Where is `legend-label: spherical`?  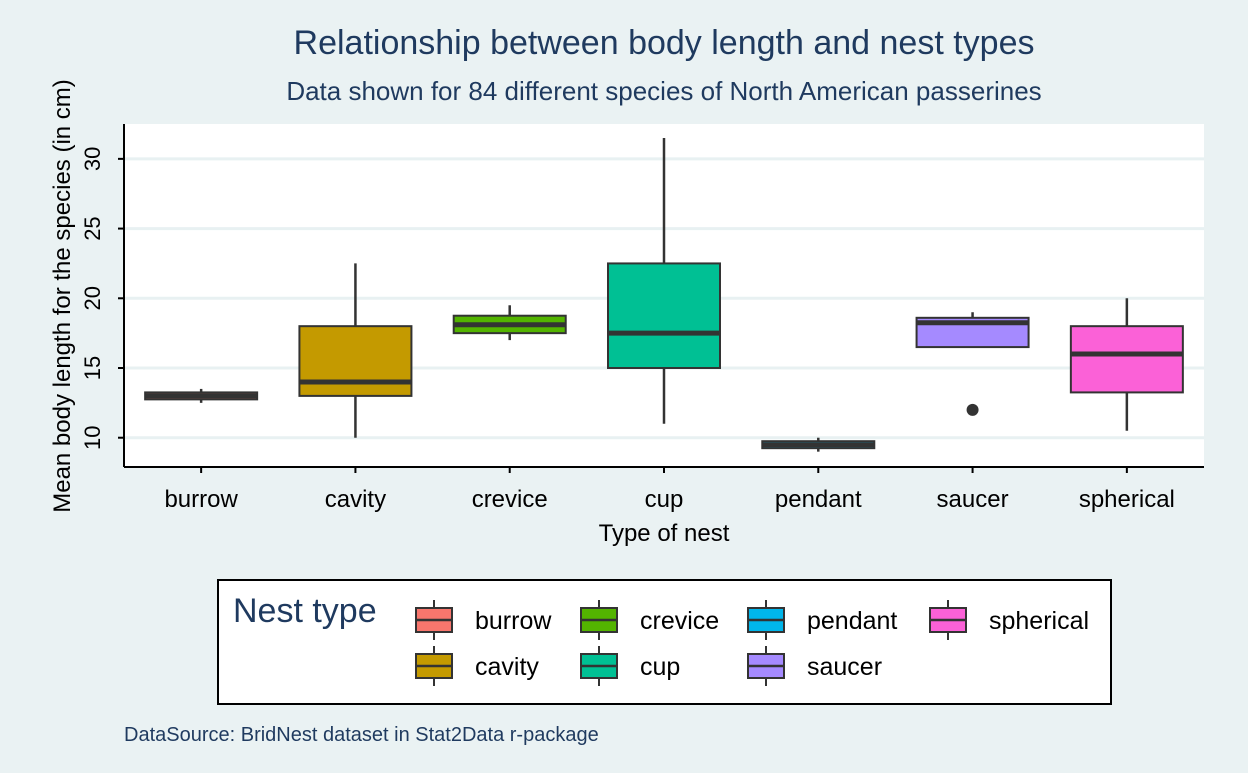
legend-label: spherical is located at coordinates (1039, 621).